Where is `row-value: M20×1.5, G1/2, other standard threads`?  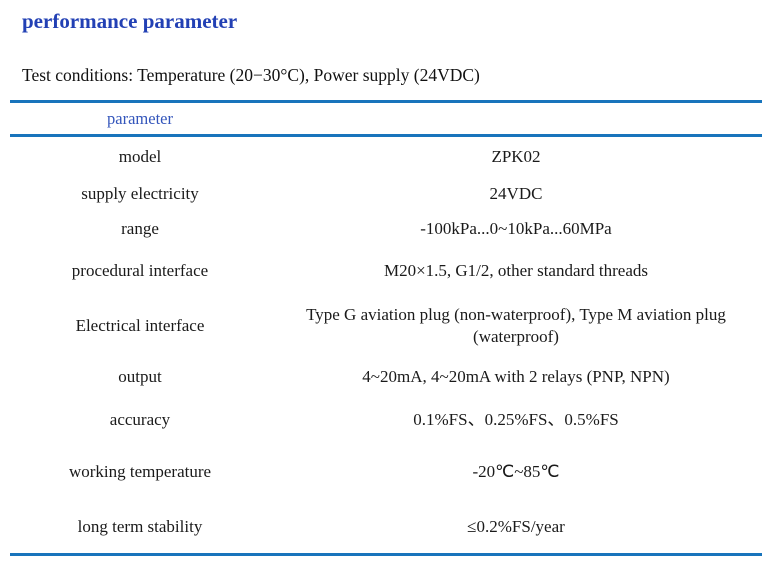
row-value: M20×1.5, G1/2, other standard threads is located at coordinates (516, 270).